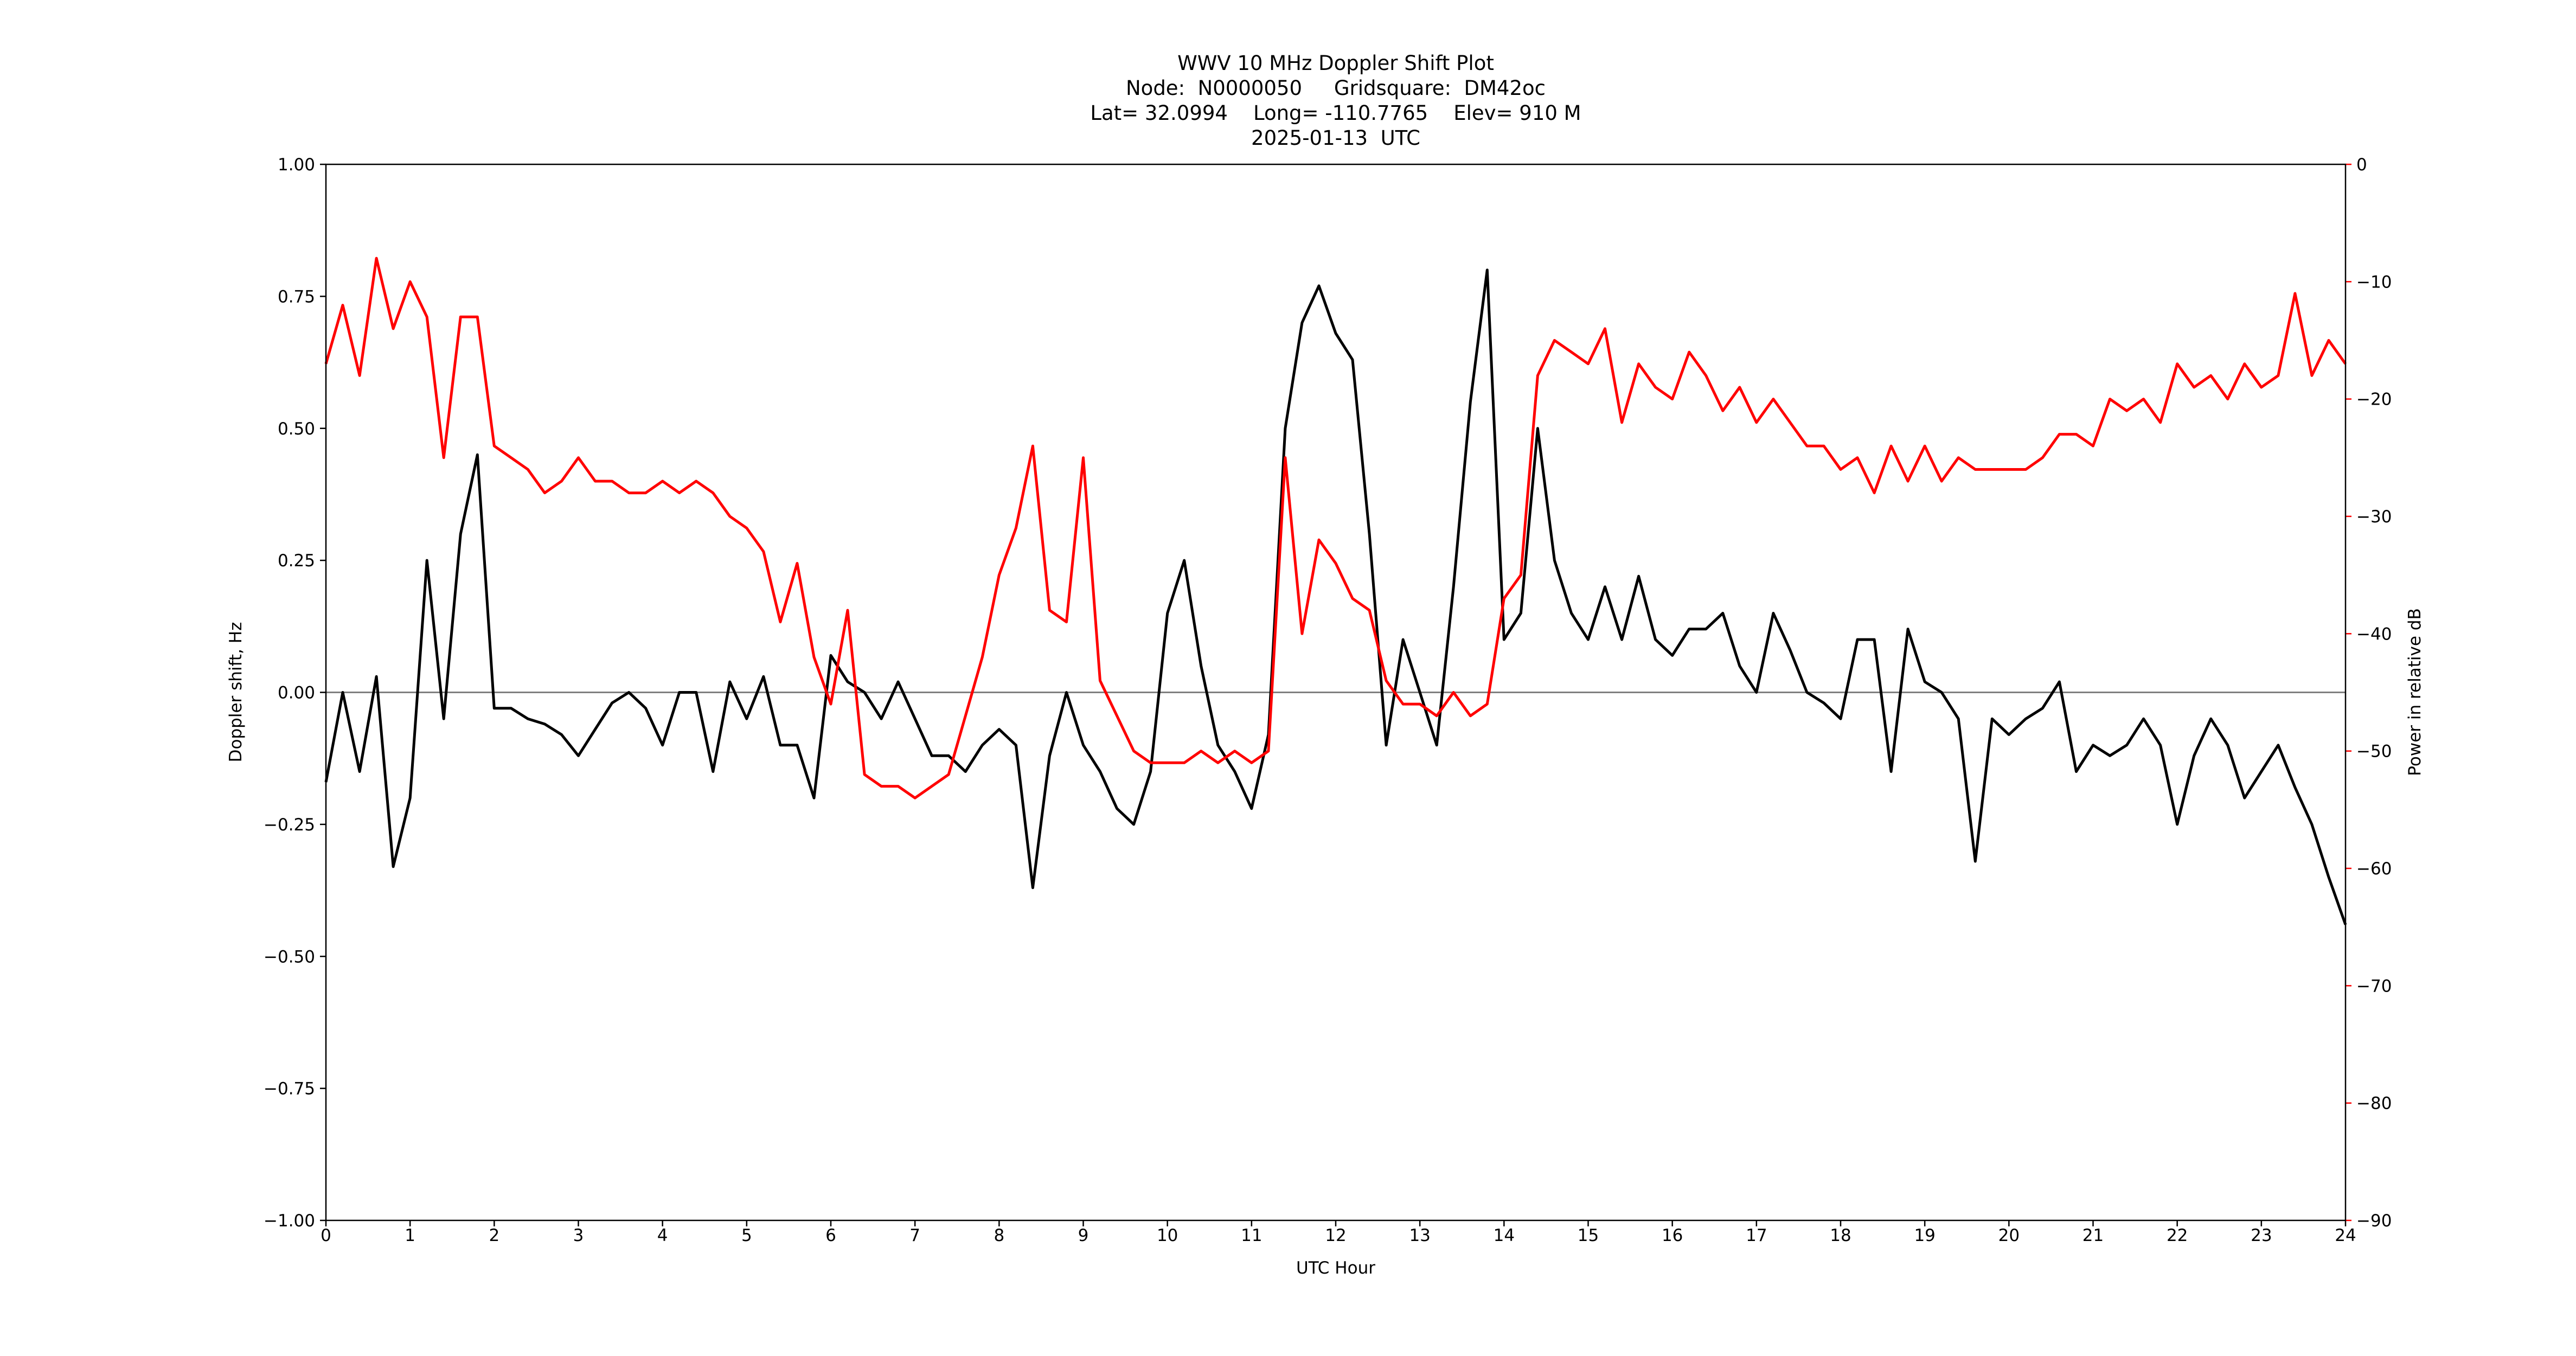  Describe the element at coordinates (2374, 282) in the screenshot. I see `y2-tick-label: −10` at that location.